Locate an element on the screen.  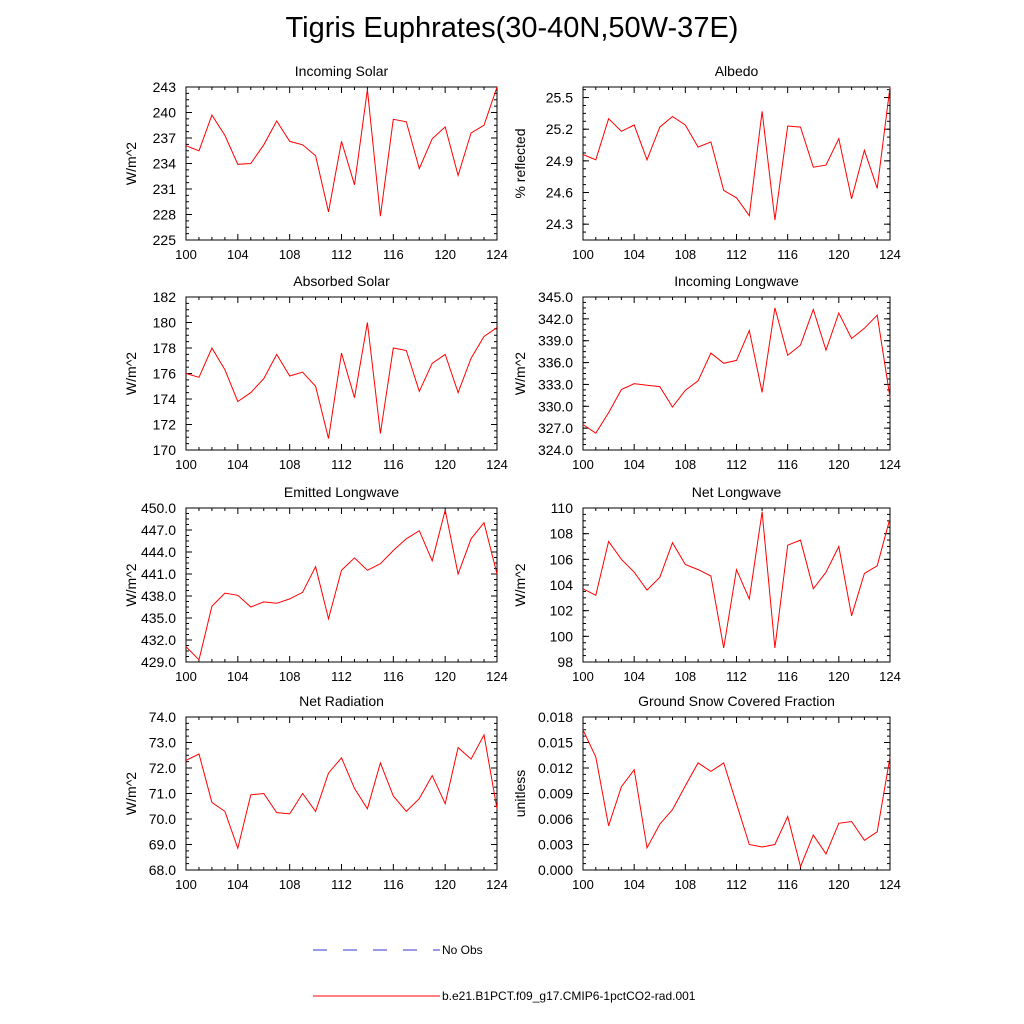
y-tick-label: 228 is located at coordinates (165, 215).